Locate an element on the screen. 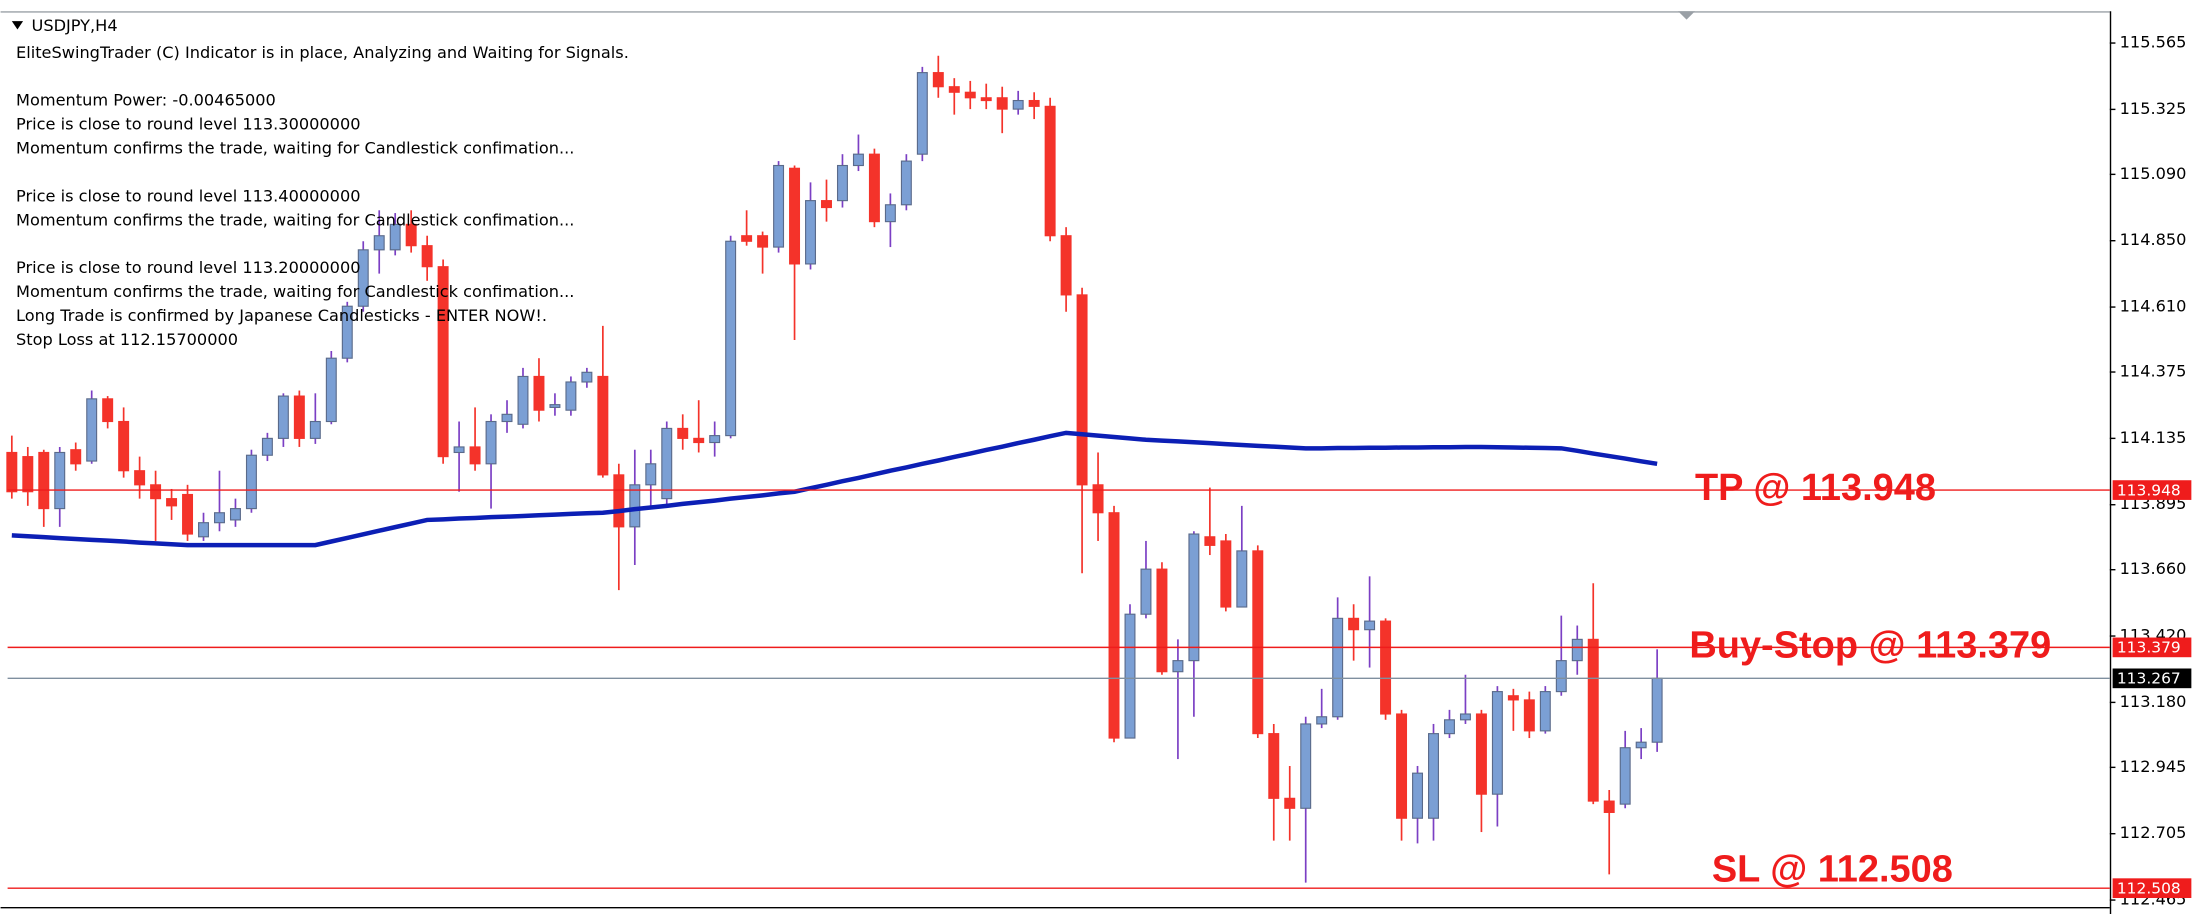 The image size is (2206, 914). y-tick-label: 114.135 is located at coordinates (2153, 437).